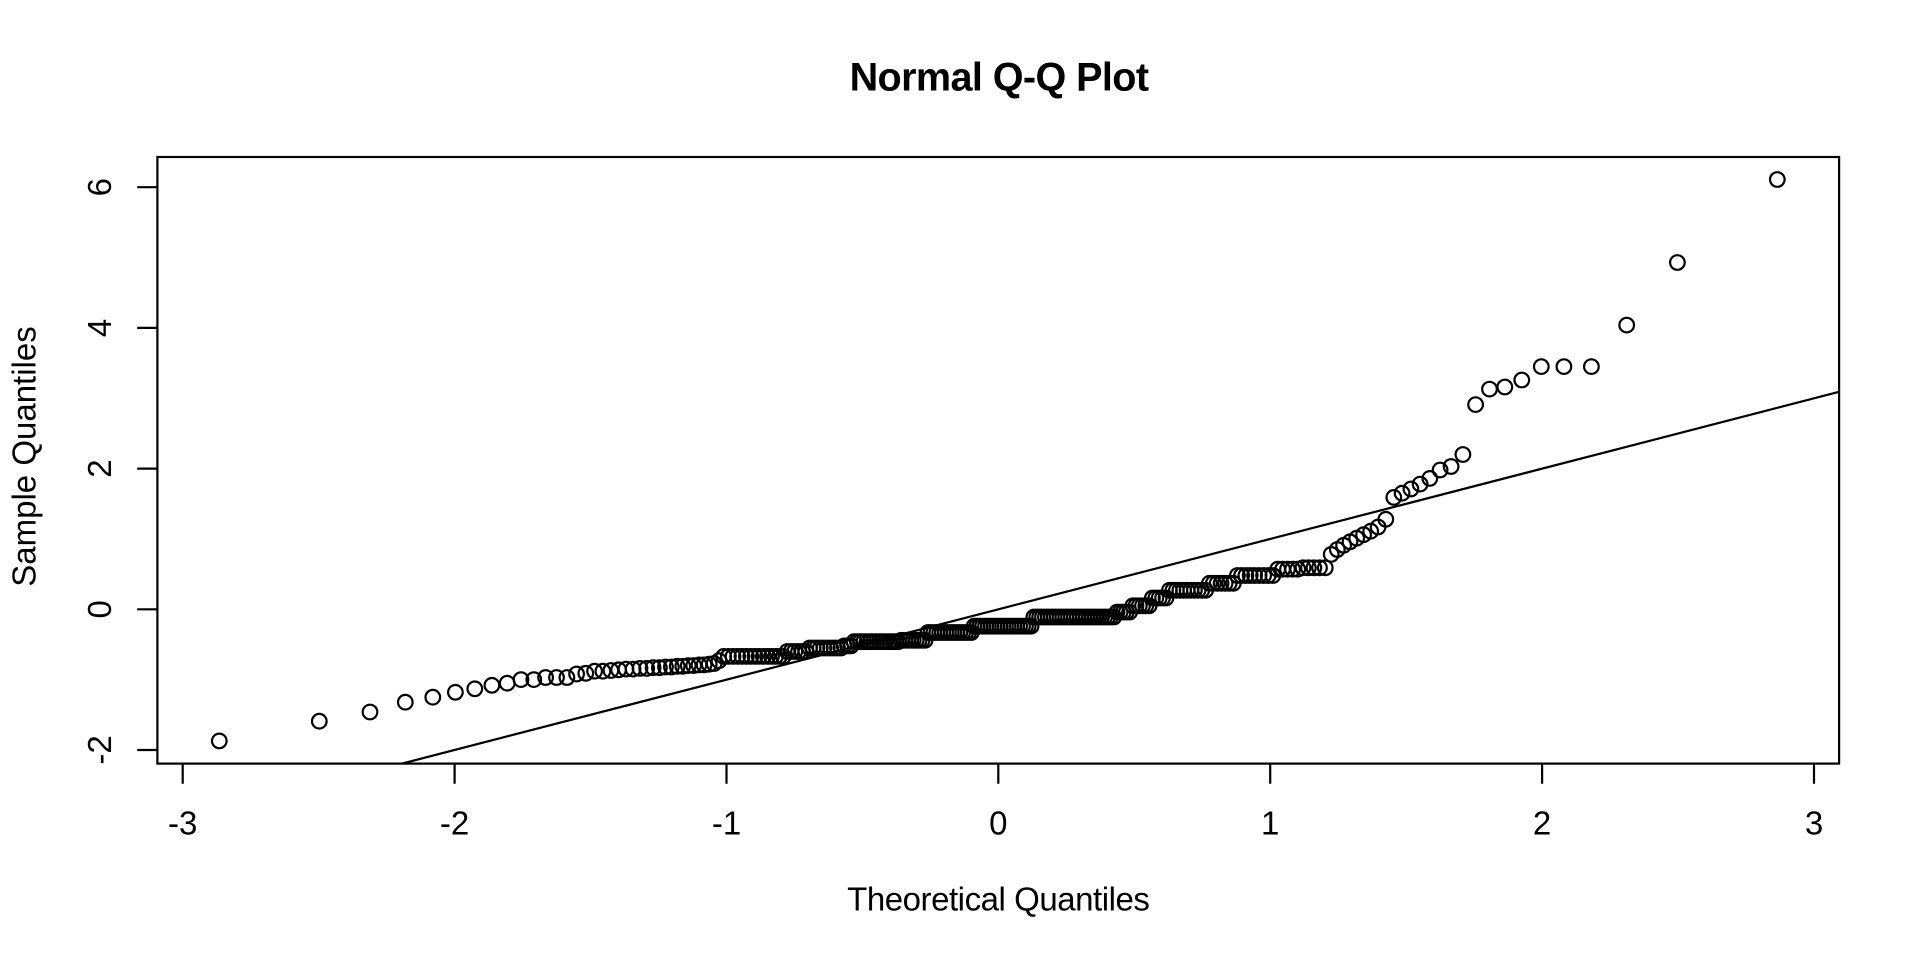 This screenshot has height=965, width=1920. Describe the element at coordinates (99, 187) in the screenshot. I see `svg-text: 6` at that location.